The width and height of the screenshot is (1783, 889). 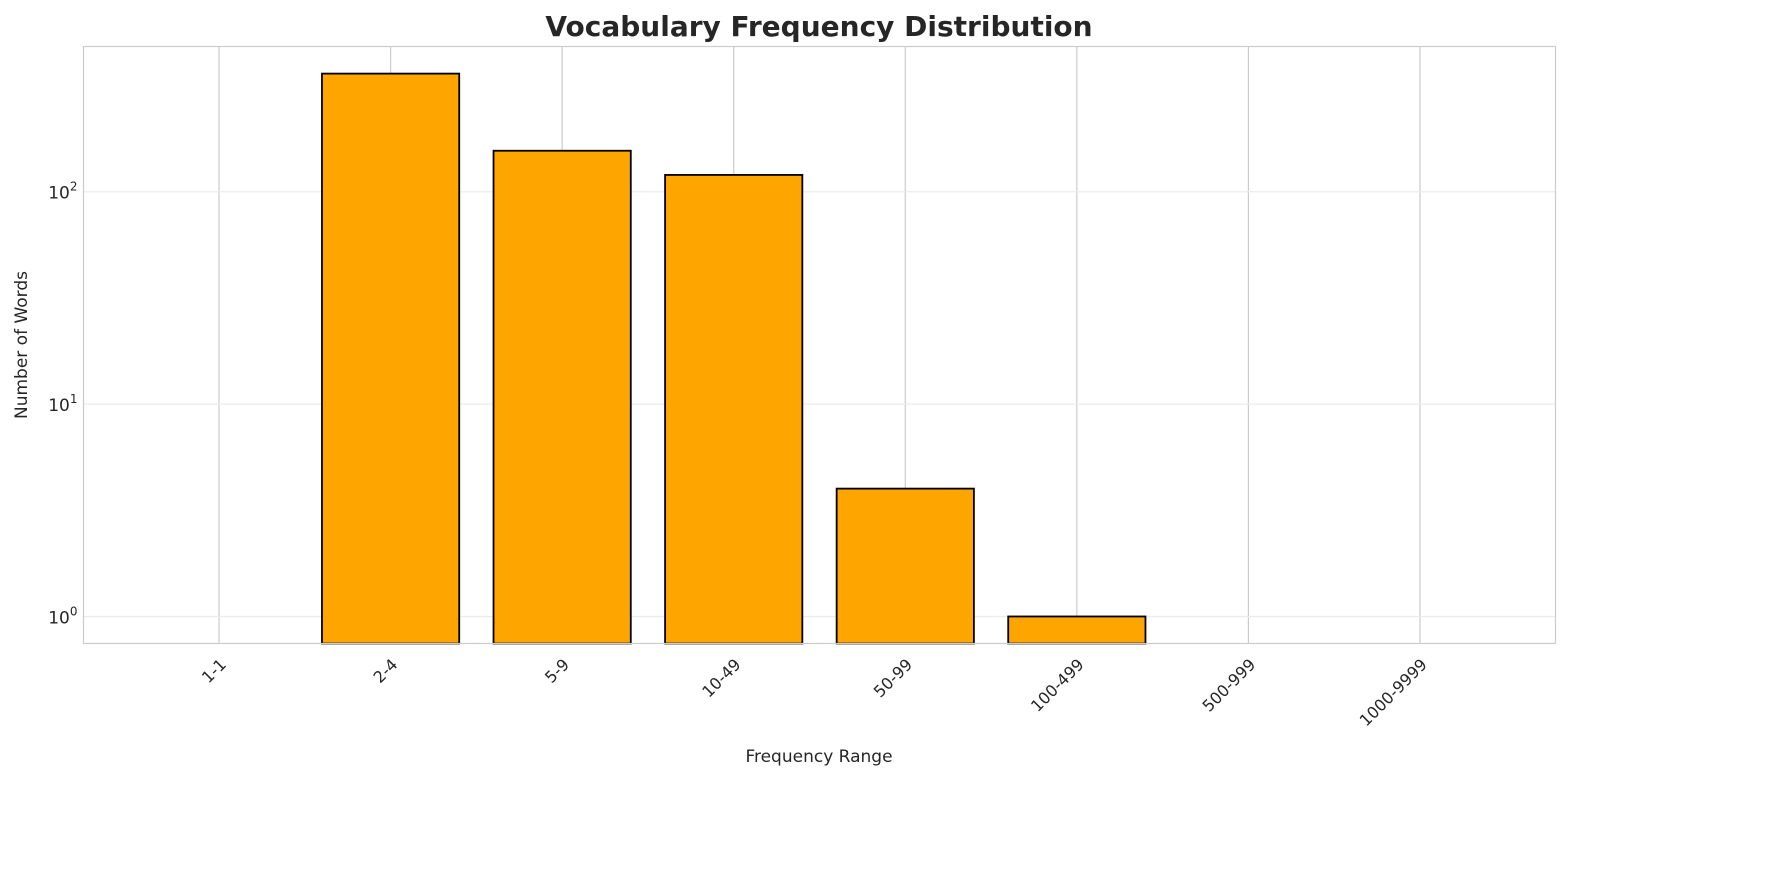 I want to click on y-tick-label: 10⁰, so click(x=62, y=616).